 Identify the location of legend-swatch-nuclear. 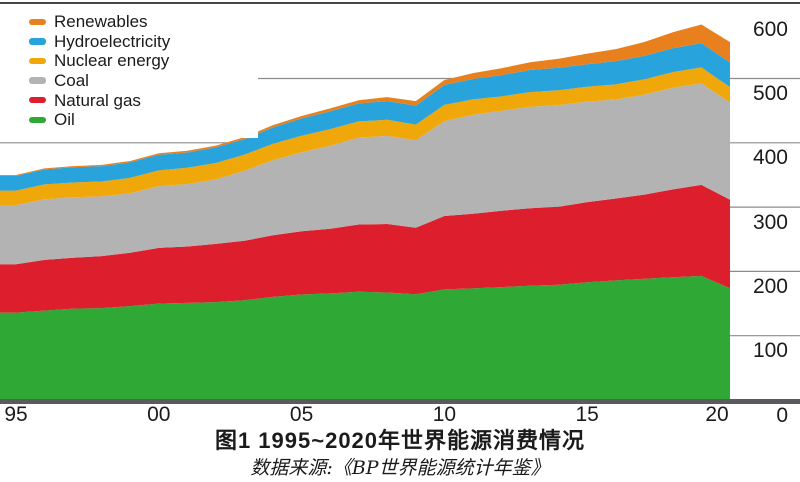
(37, 61).